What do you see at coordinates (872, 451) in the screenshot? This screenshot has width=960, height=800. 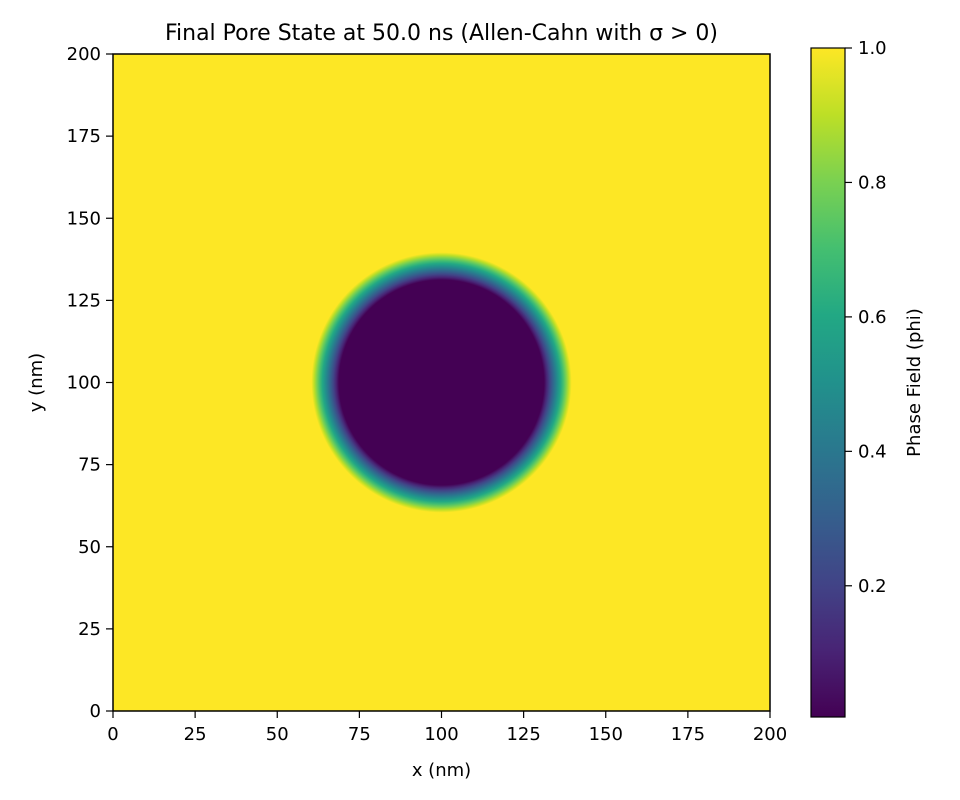 I see `colorbar-tick-label: 0.4` at bounding box center [872, 451].